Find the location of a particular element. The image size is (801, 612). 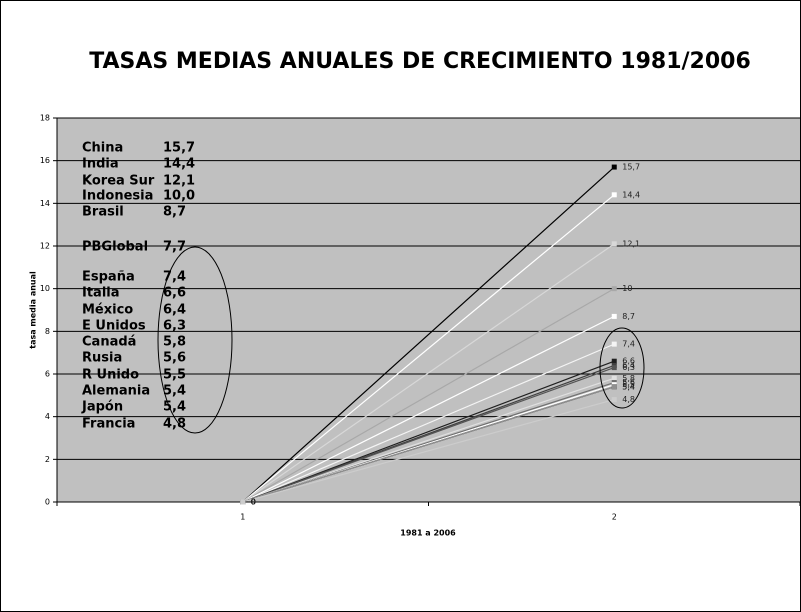

y-tick-label: 2 is located at coordinates (47, 459).